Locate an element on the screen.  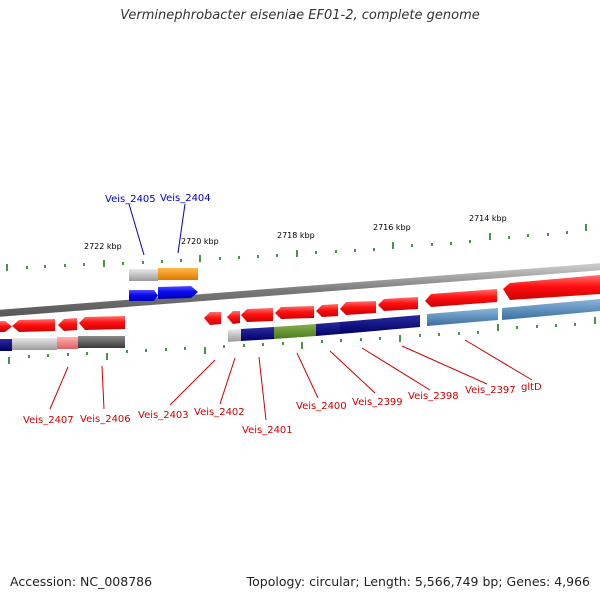
forward-strand-features is located at coordinates (364, 284).